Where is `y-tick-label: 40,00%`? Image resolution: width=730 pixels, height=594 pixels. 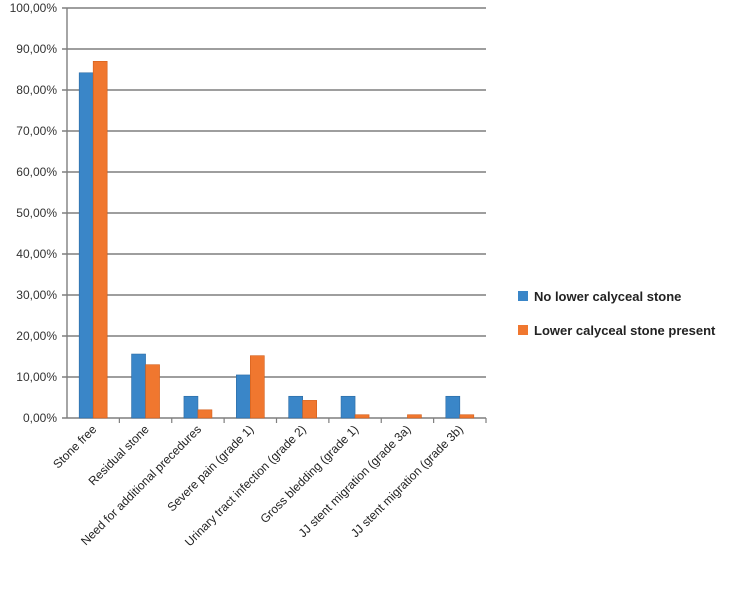
y-tick-label: 40,00% is located at coordinates (36, 254).